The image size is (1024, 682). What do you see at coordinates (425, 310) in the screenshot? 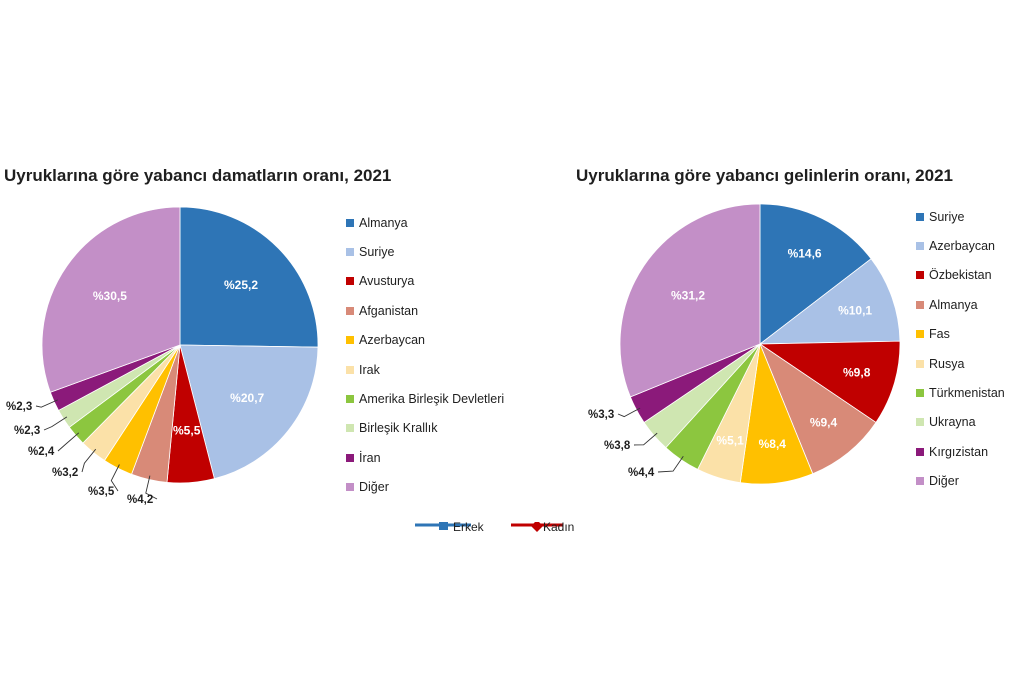
I see `legend-item-afganistan: Afganistan` at bounding box center [425, 310].